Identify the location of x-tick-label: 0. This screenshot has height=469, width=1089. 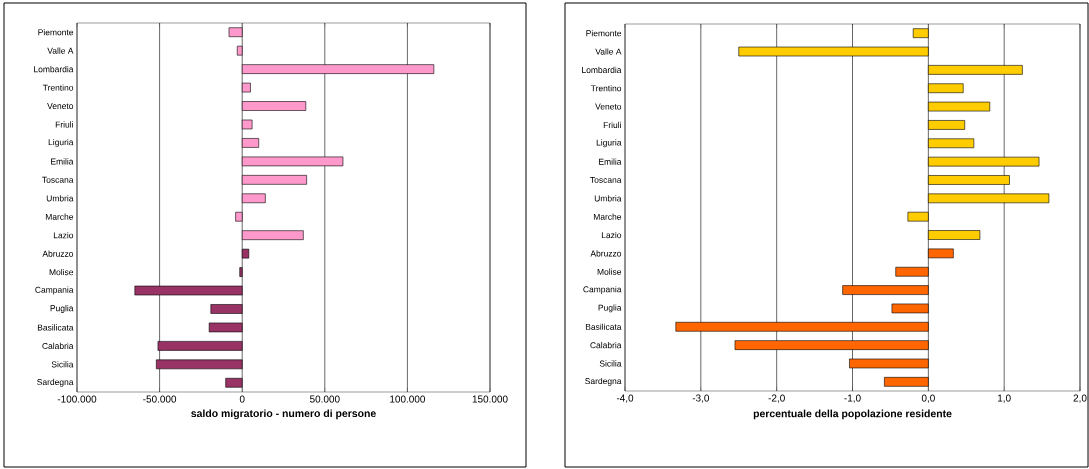
(242, 399).